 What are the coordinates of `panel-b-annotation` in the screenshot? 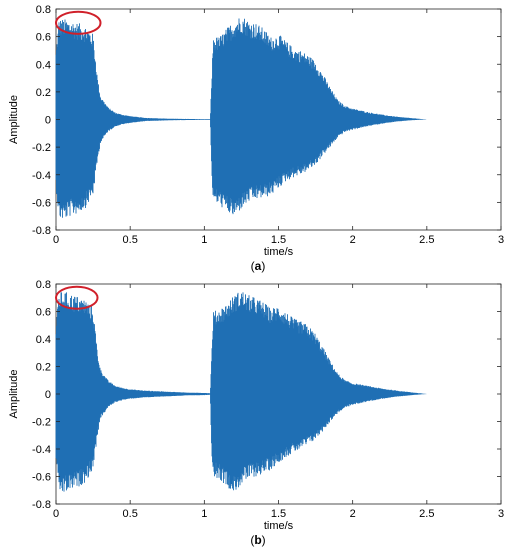 It's located at (77, 297).